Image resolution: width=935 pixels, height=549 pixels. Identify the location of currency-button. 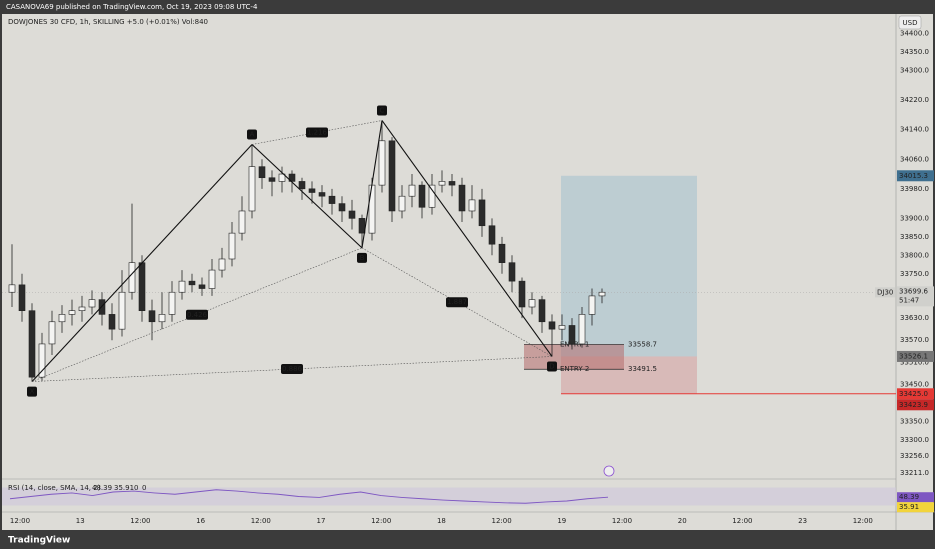
(910, 22).